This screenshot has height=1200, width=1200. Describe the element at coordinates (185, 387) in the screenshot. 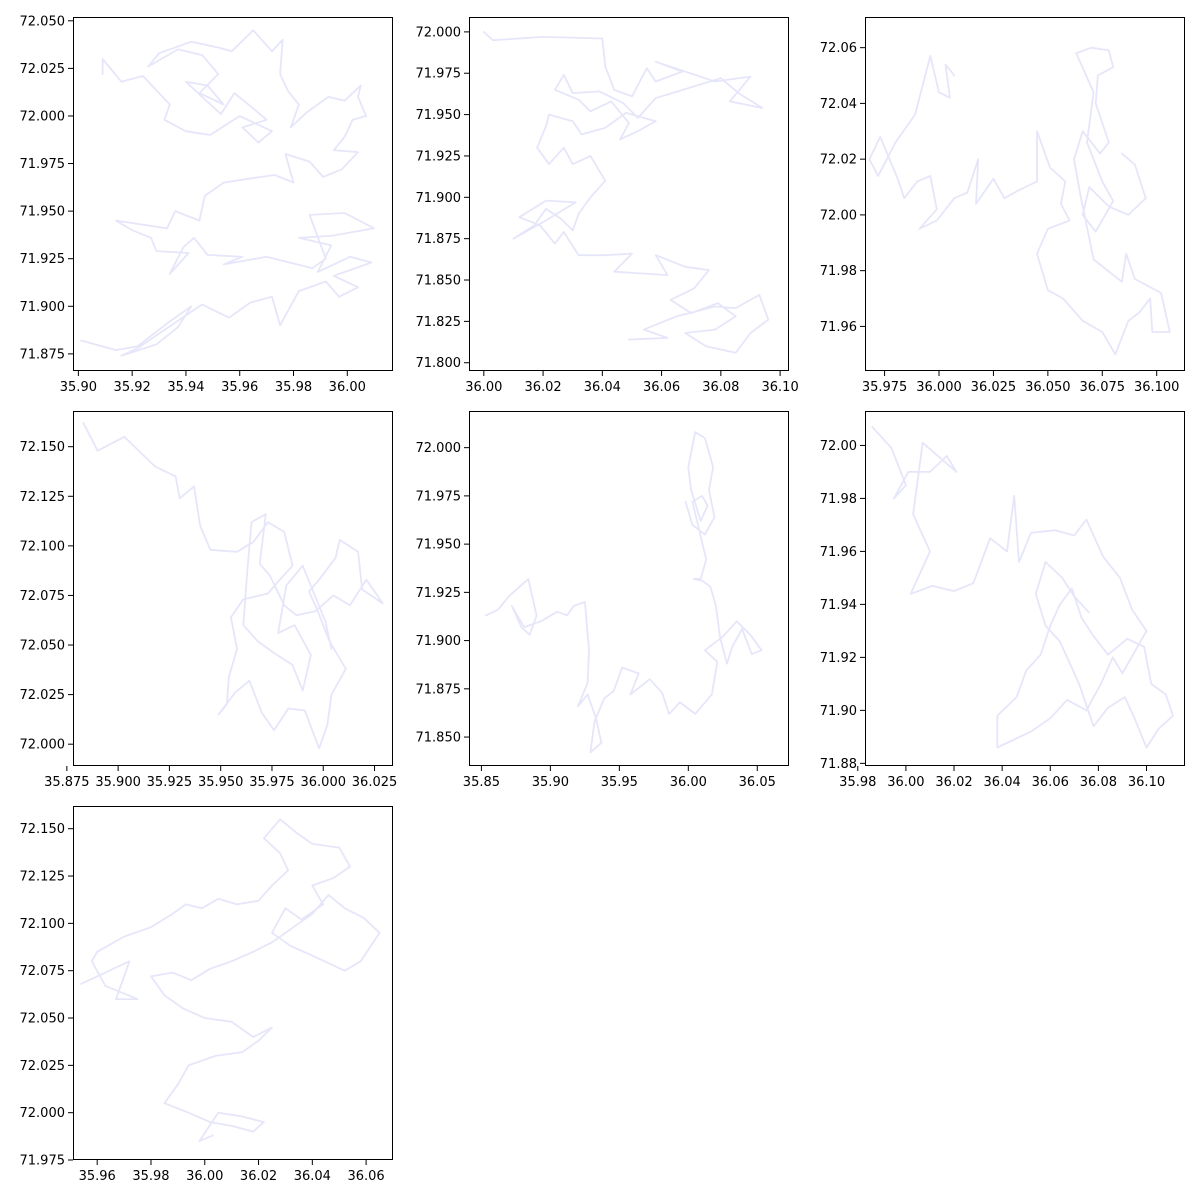

I see `x-tick-label: 35.94` at that location.